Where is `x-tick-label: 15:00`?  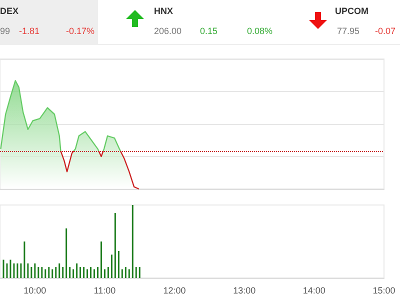
x-tick-label: 15:00 is located at coordinates (384, 291).